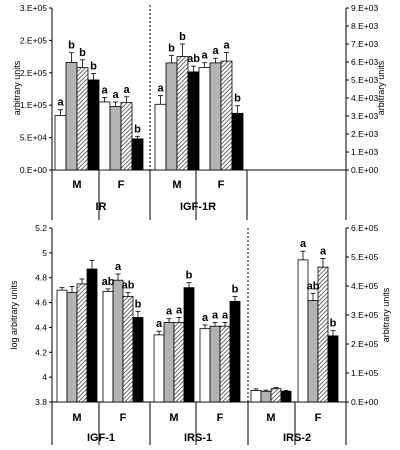  What do you see at coordinates (364, 373) in the screenshot?
I see `bottom-right-tick-label: 1.E+05` at bounding box center [364, 373].